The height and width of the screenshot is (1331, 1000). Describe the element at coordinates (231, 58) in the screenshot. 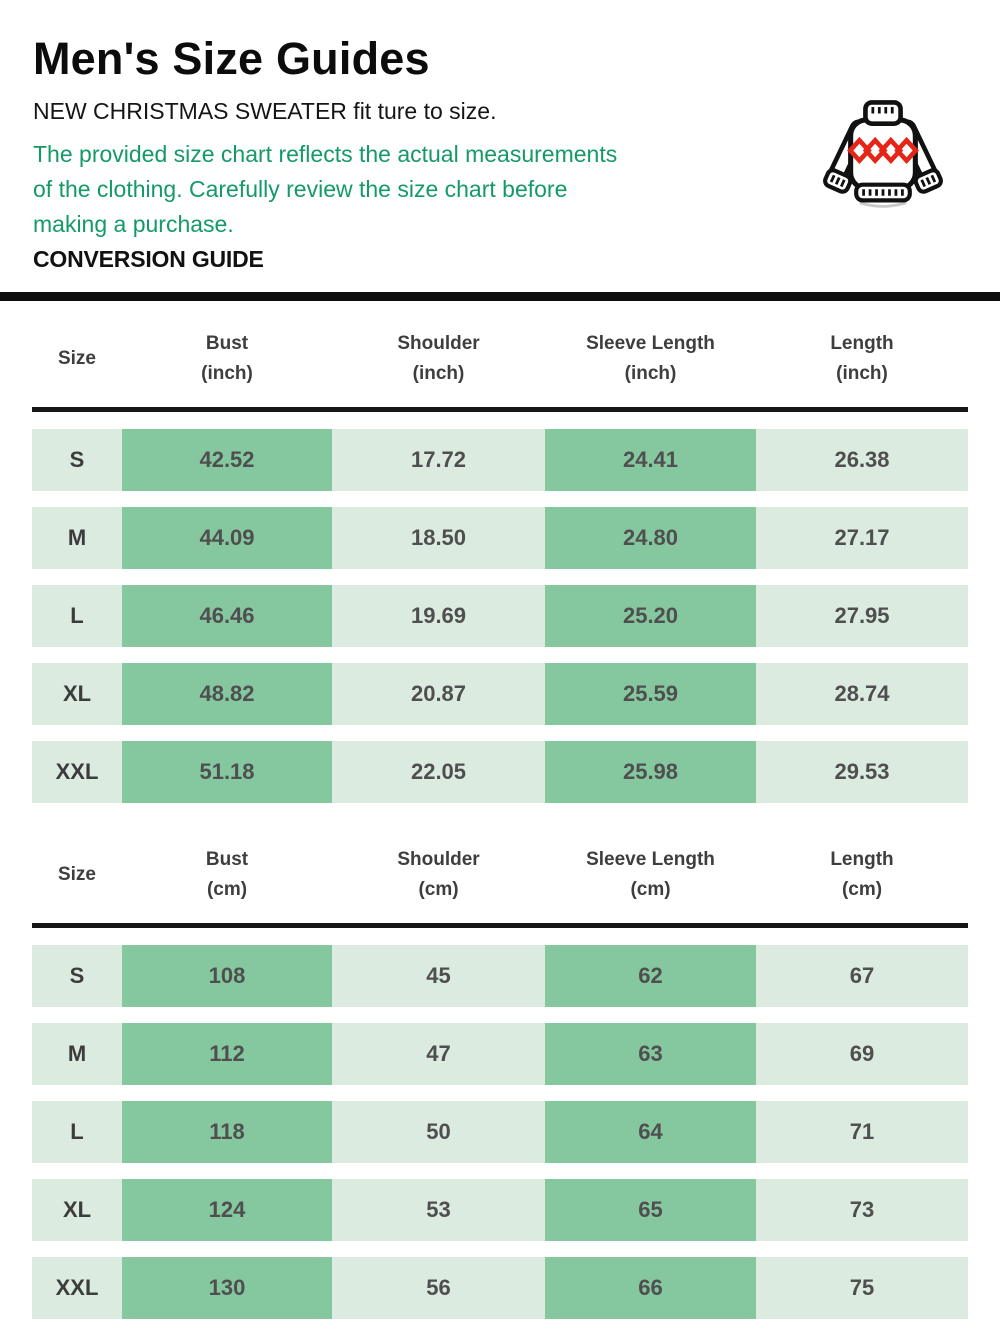

I see `page-title: Men's Size Guides` at that location.